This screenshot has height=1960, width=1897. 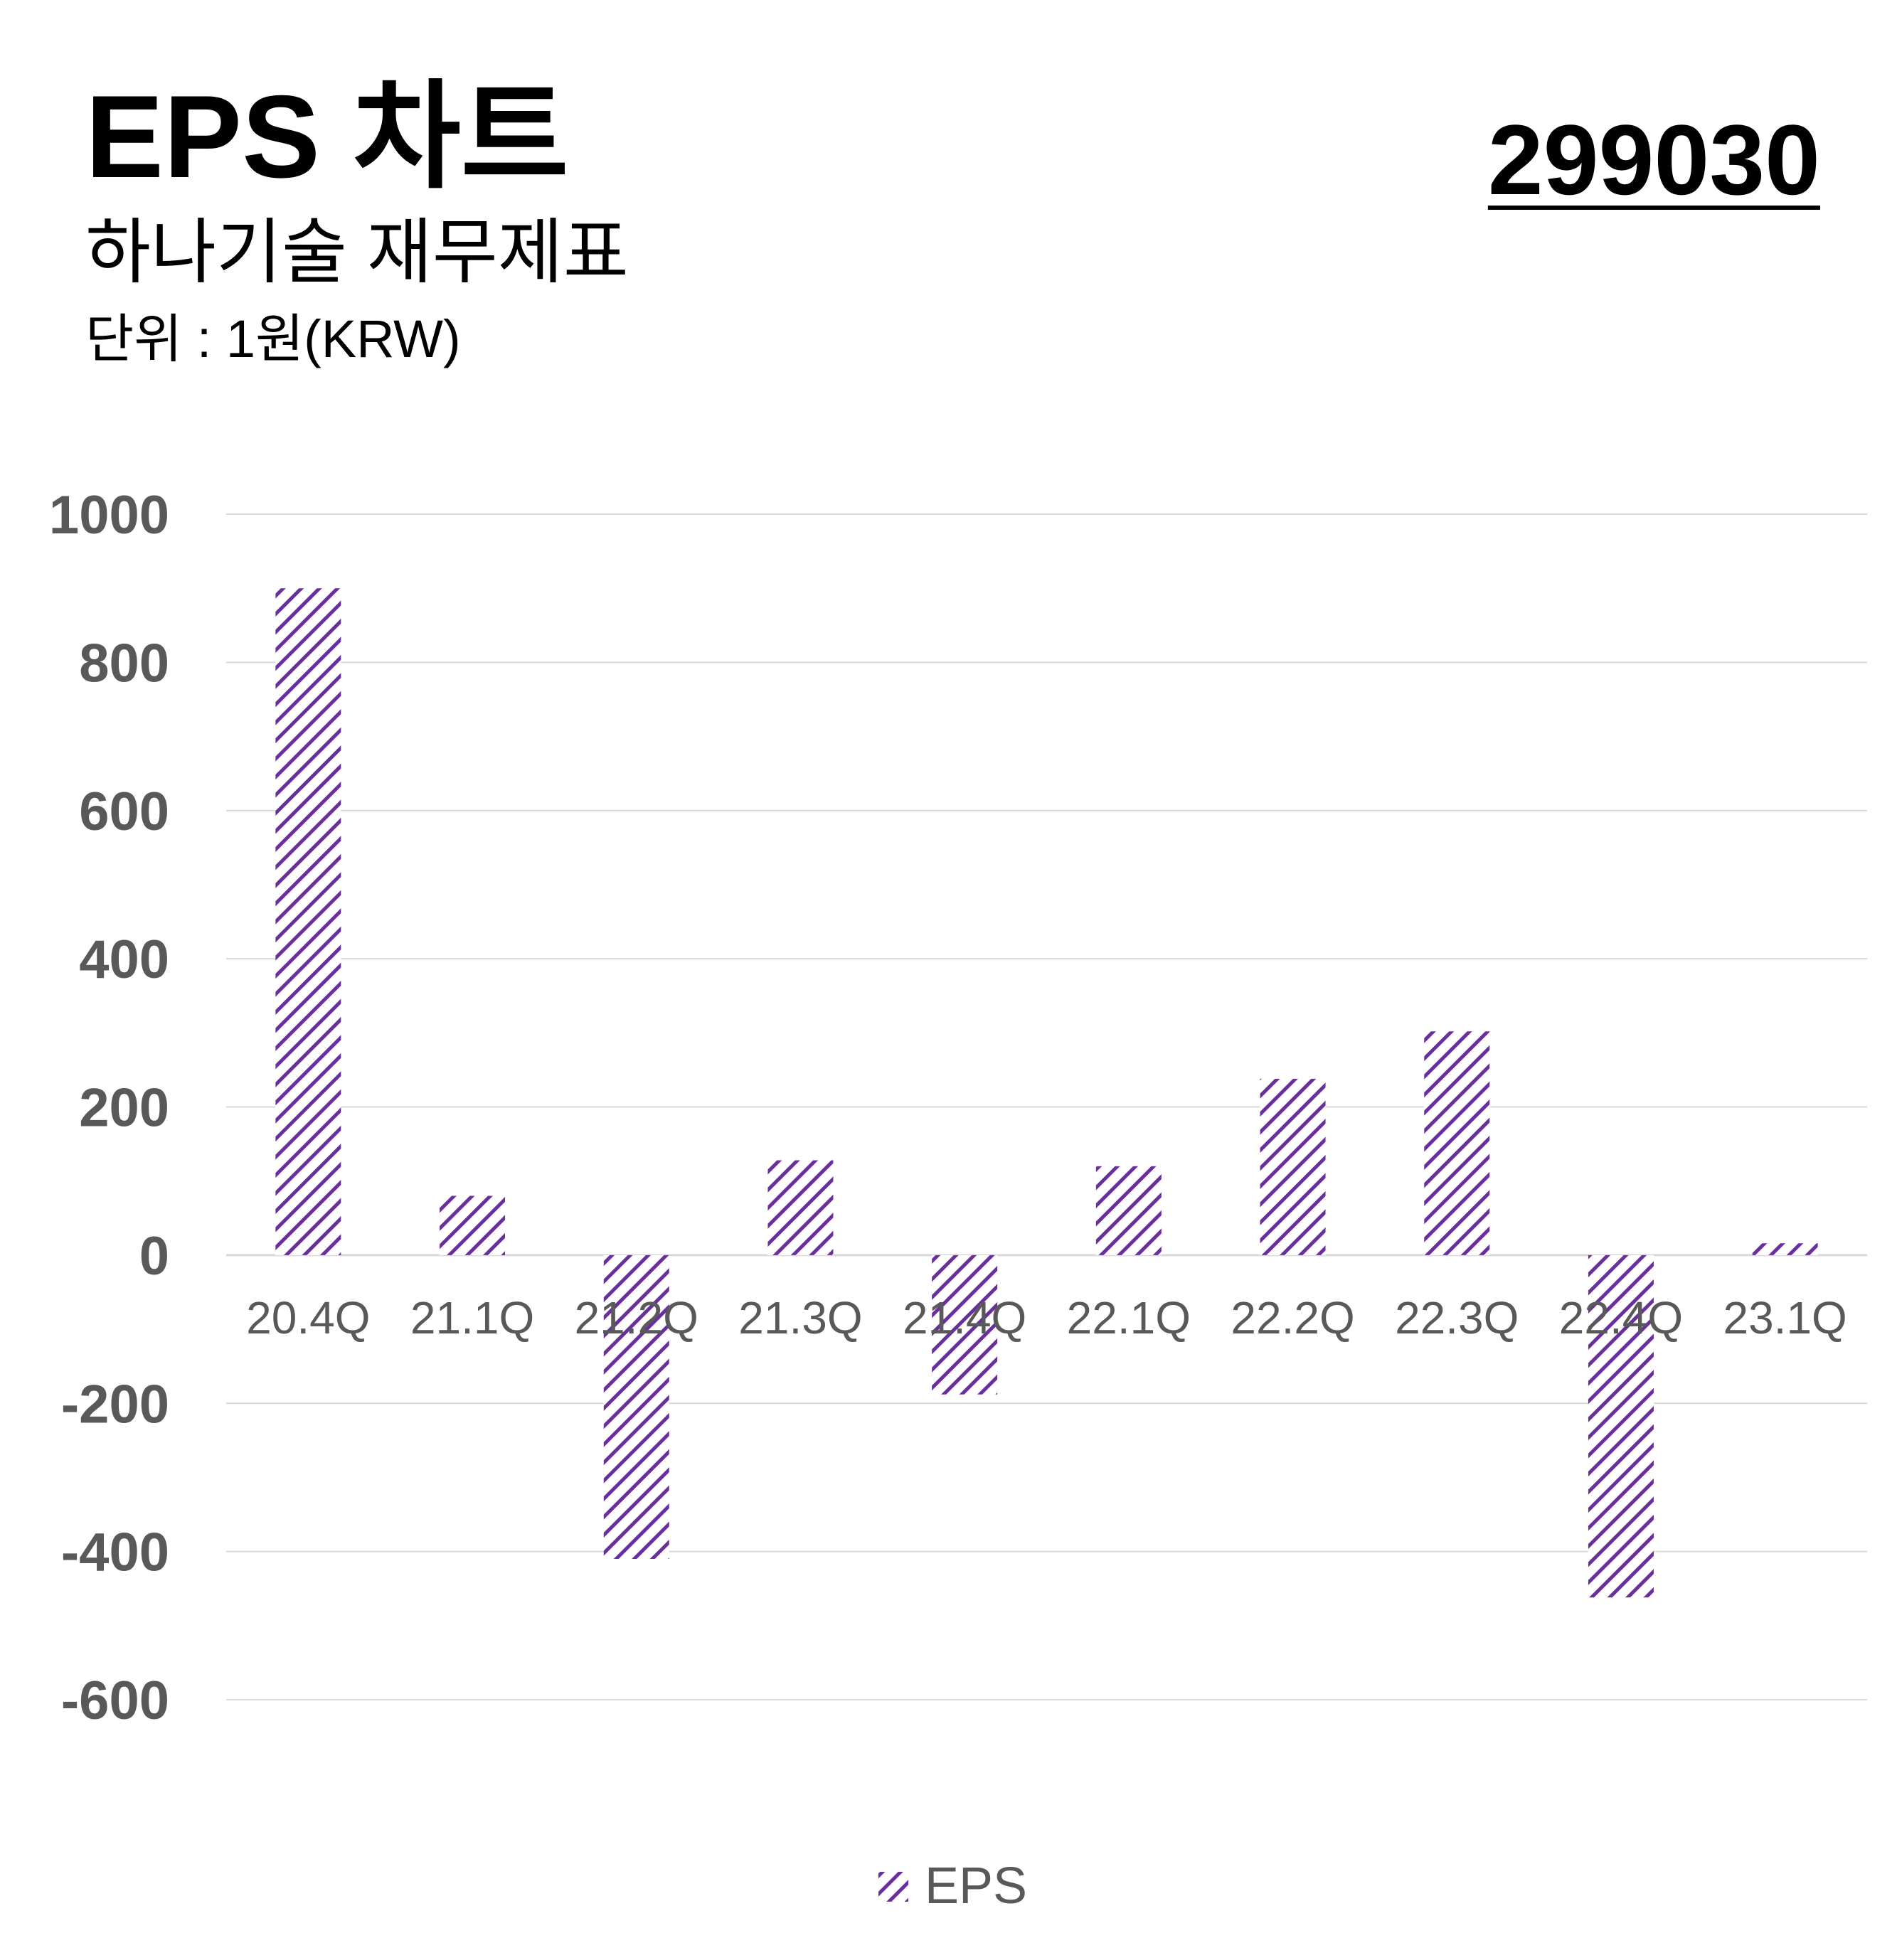 What do you see at coordinates (976, 1886) in the screenshot?
I see `legend-label: EPS` at bounding box center [976, 1886].